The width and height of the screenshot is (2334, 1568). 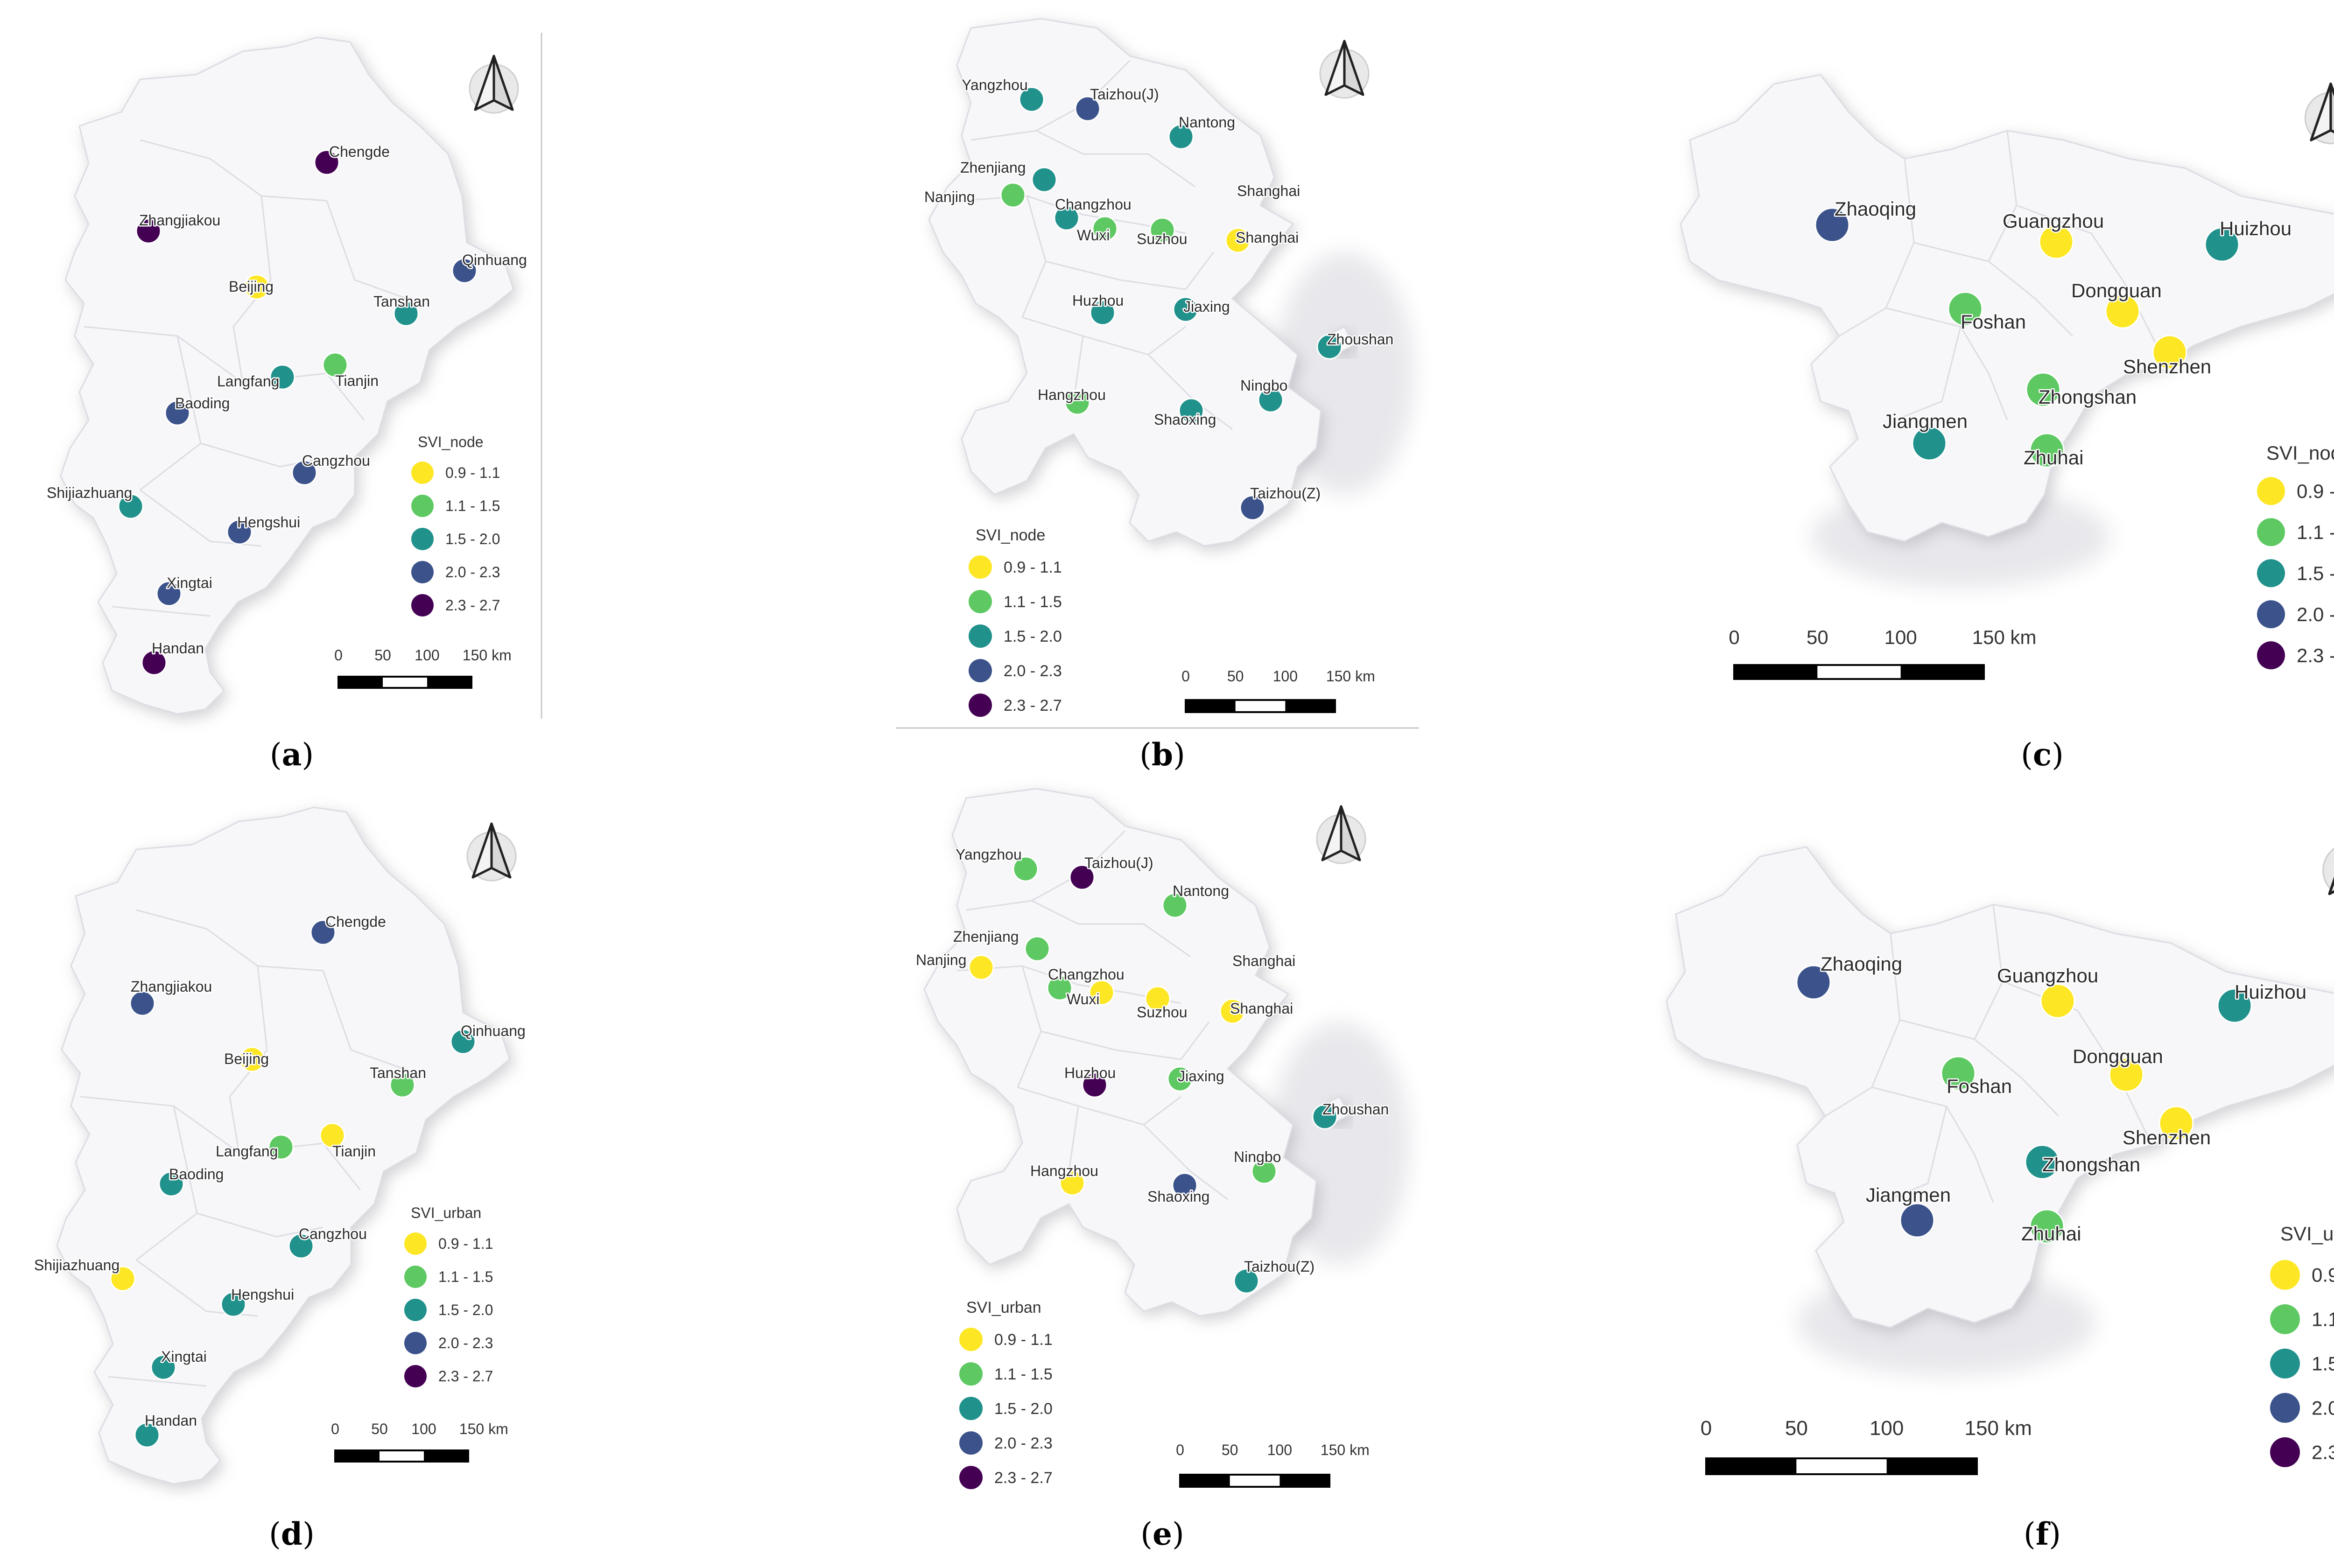 What do you see at coordinates (1355, 1109) in the screenshot?
I see `city-label-zhoushan: Zhoushan` at bounding box center [1355, 1109].